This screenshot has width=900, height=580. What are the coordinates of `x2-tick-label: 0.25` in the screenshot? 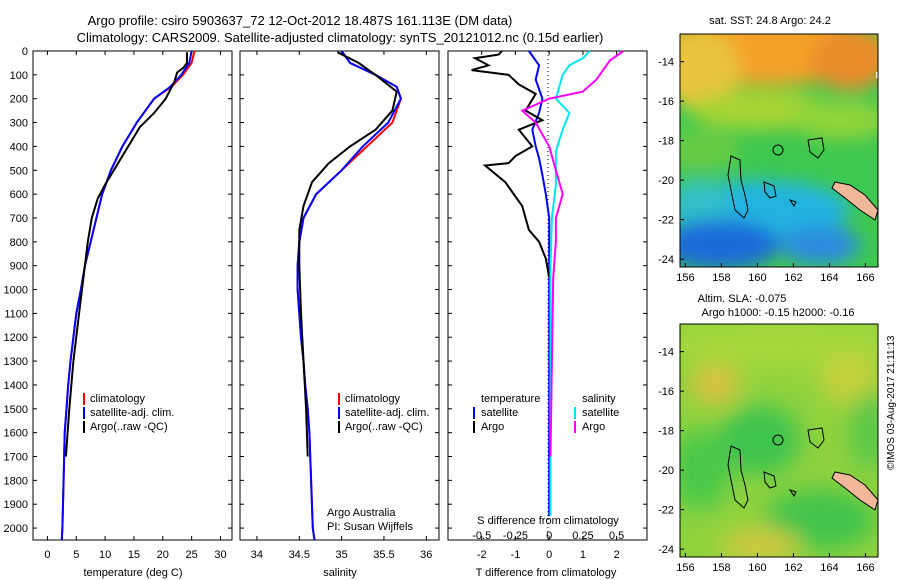 It's located at (582, 536).